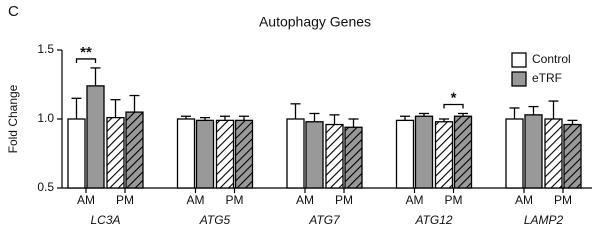  Describe the element at coordinates (433, 220) in the screenshot. I see `category-label: ATG12` at that location.